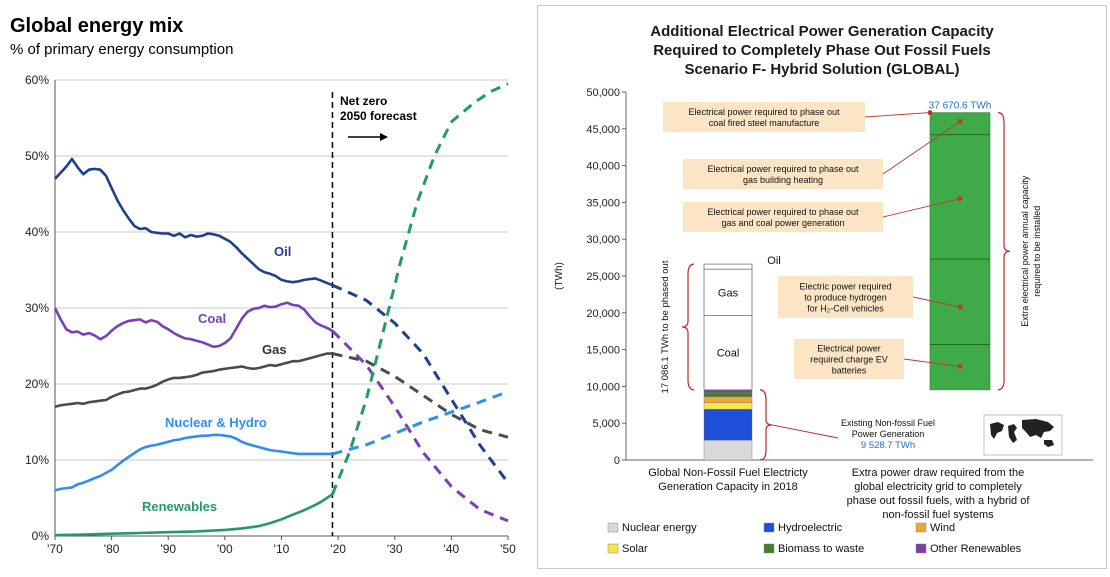  I want to click on y-tick-label: 15,000, so click(603, 351).